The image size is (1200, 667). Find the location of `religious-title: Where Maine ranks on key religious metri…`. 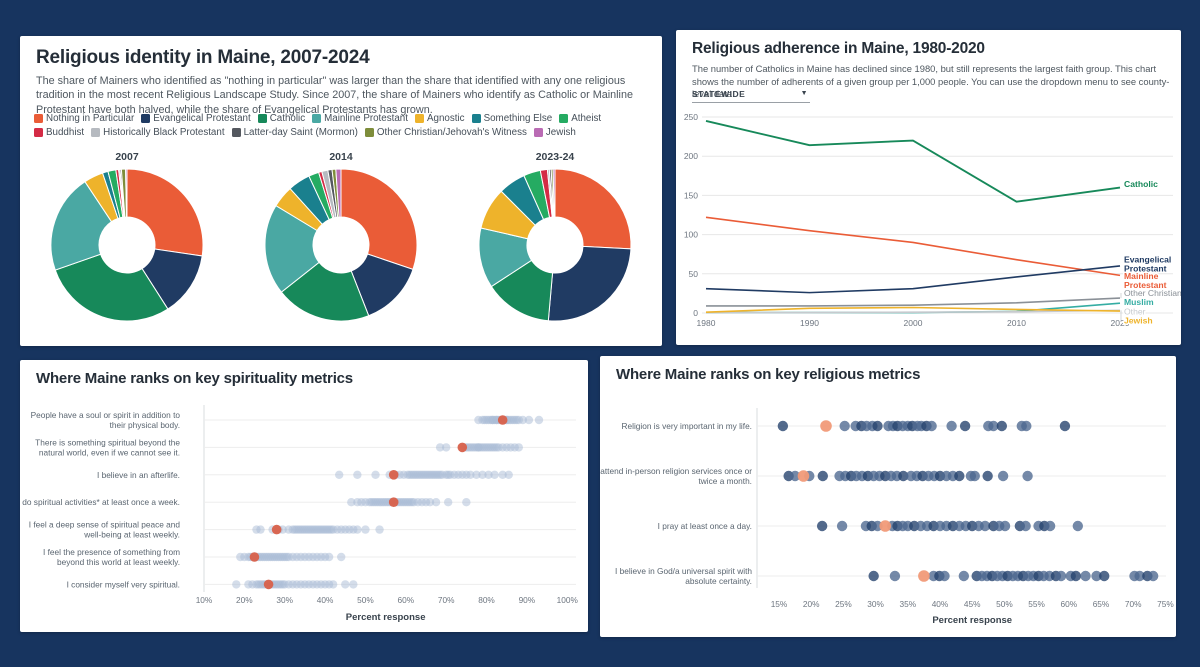

religious-title: Where Maine ranks on key religious metri… is located at coordinates (768, 374).